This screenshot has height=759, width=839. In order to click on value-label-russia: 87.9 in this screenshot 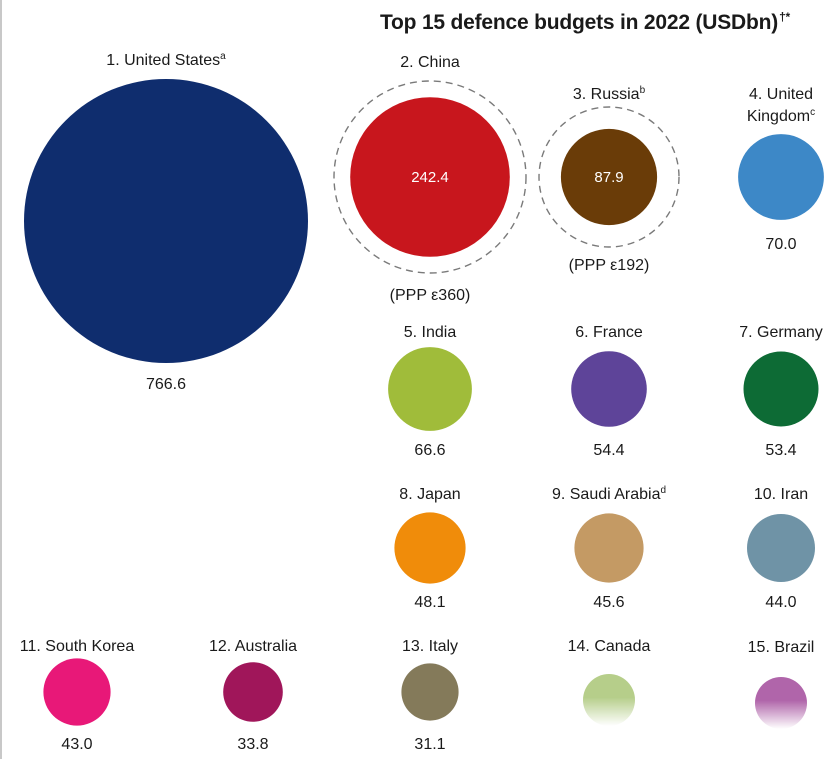, I will do `click(608, 177)`.